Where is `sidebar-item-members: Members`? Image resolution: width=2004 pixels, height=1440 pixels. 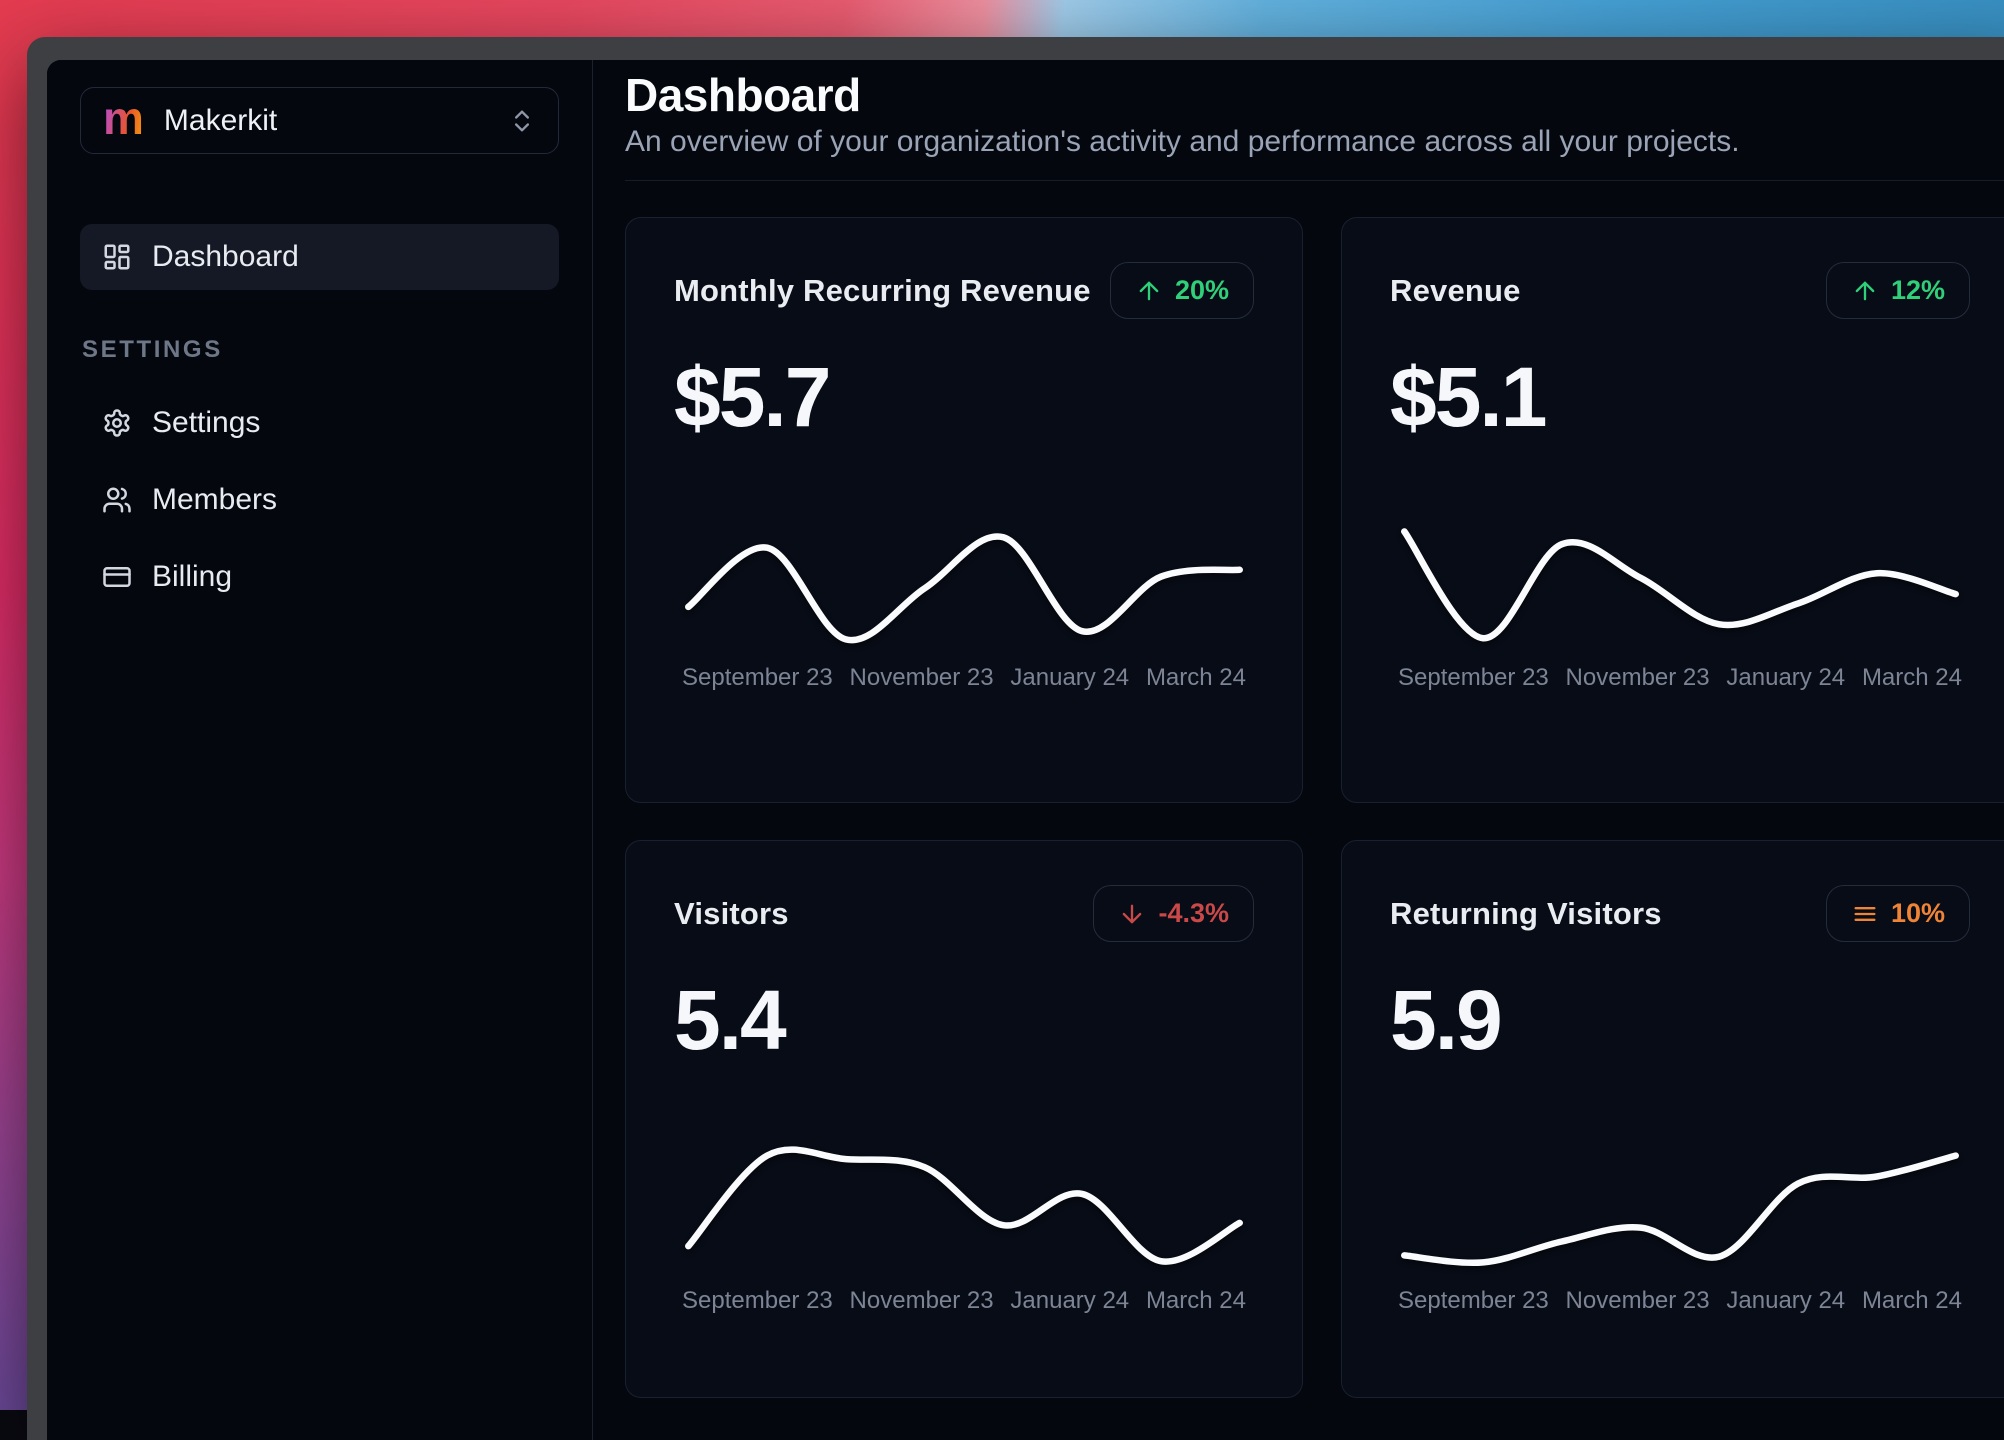 sidebar-item-members: Members is located at coordinates (319, 500).